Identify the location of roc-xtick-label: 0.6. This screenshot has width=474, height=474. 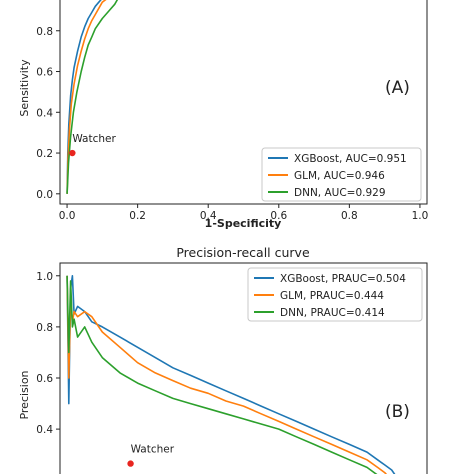
(278, 216).